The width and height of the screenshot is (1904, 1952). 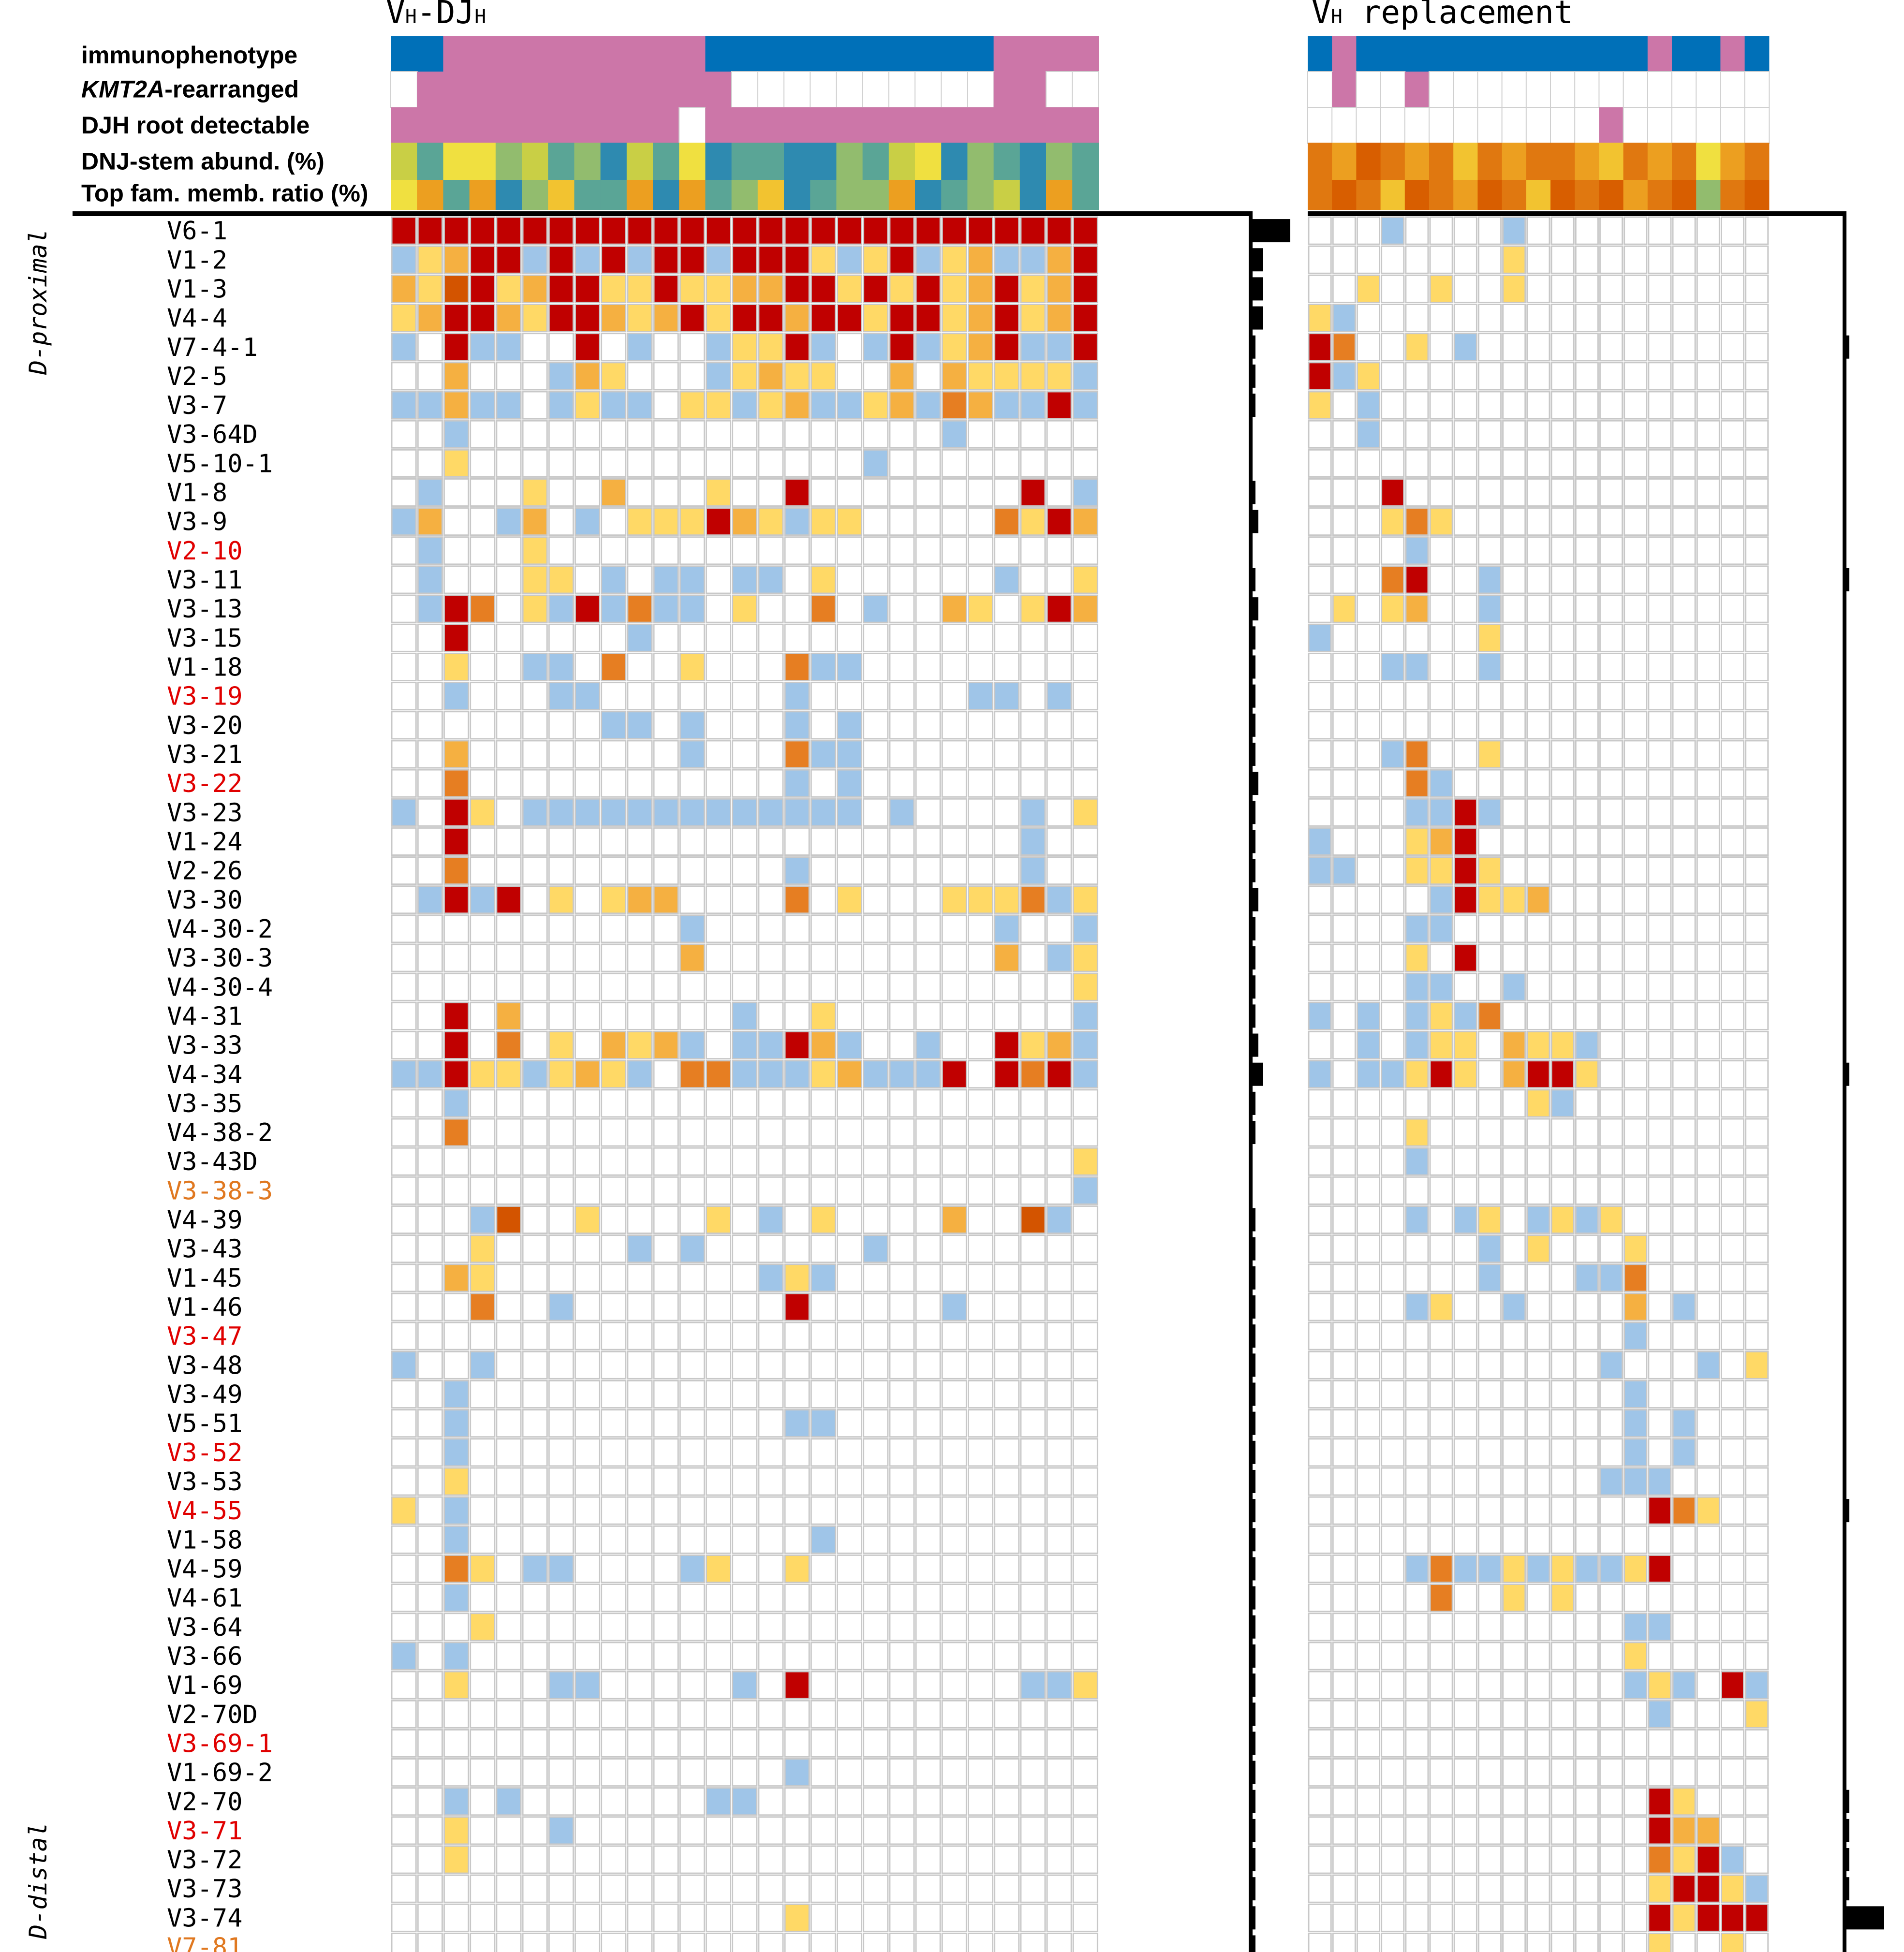 What do you see at coordinates (205, 1220) in the screenshot?
I see `gene-label: V4-39` at bounding box center [205, 1220].